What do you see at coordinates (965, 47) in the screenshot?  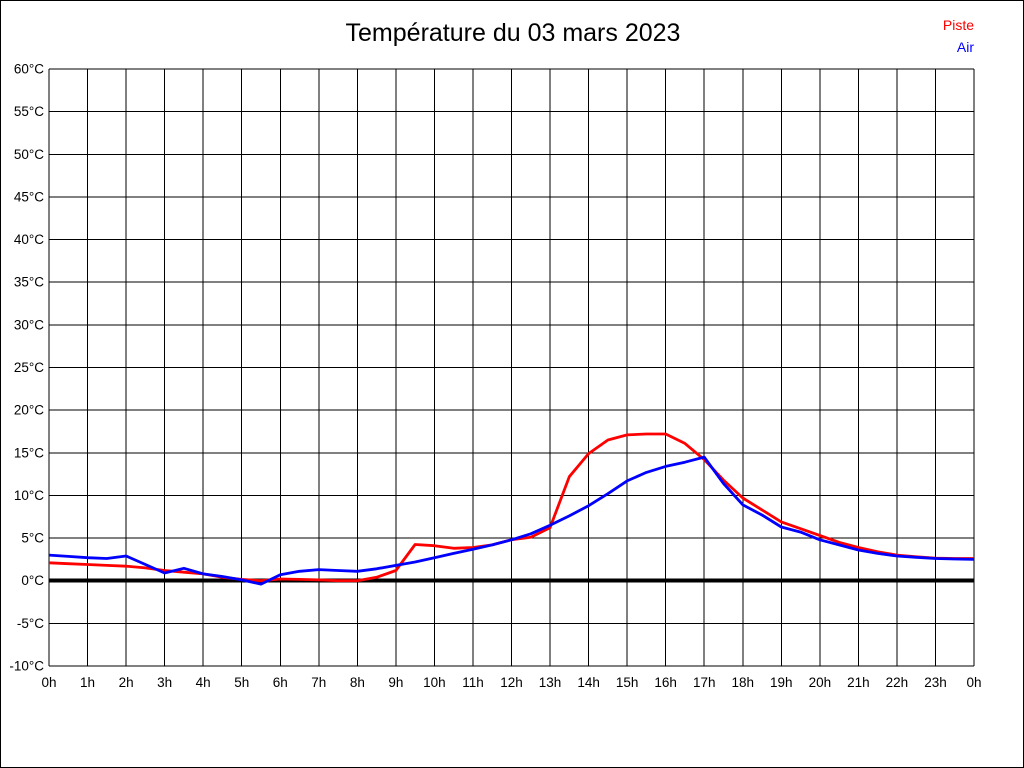 I see `legend-item-air: Air` at bounding box center [965, 47].